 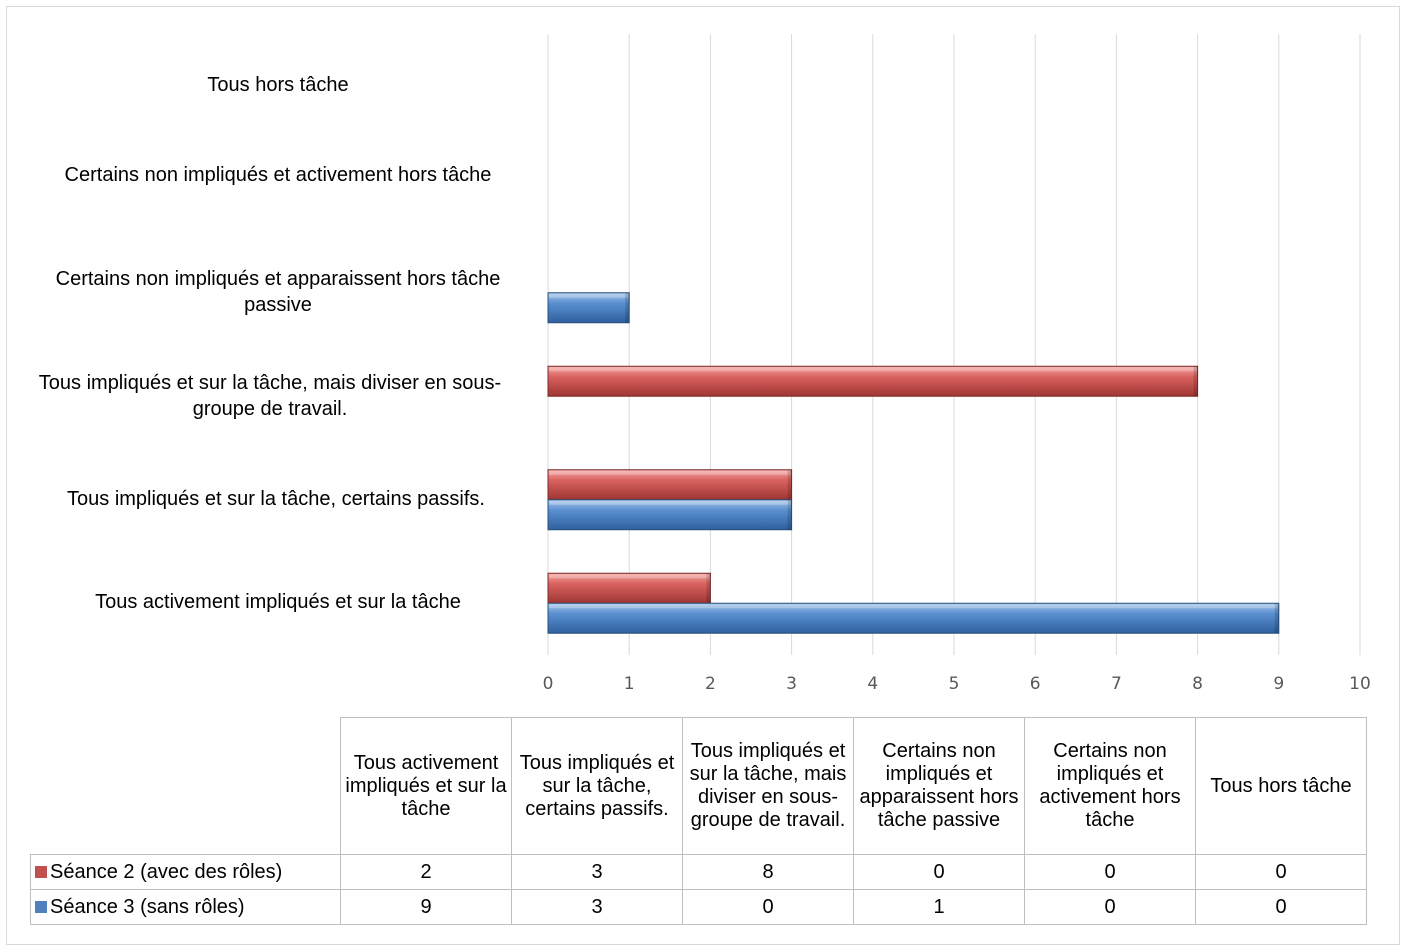 What do you see at coordinates (791, 684) in the screenshot?
I see `x-tick-label: 3` at bounding box center [791, 684].